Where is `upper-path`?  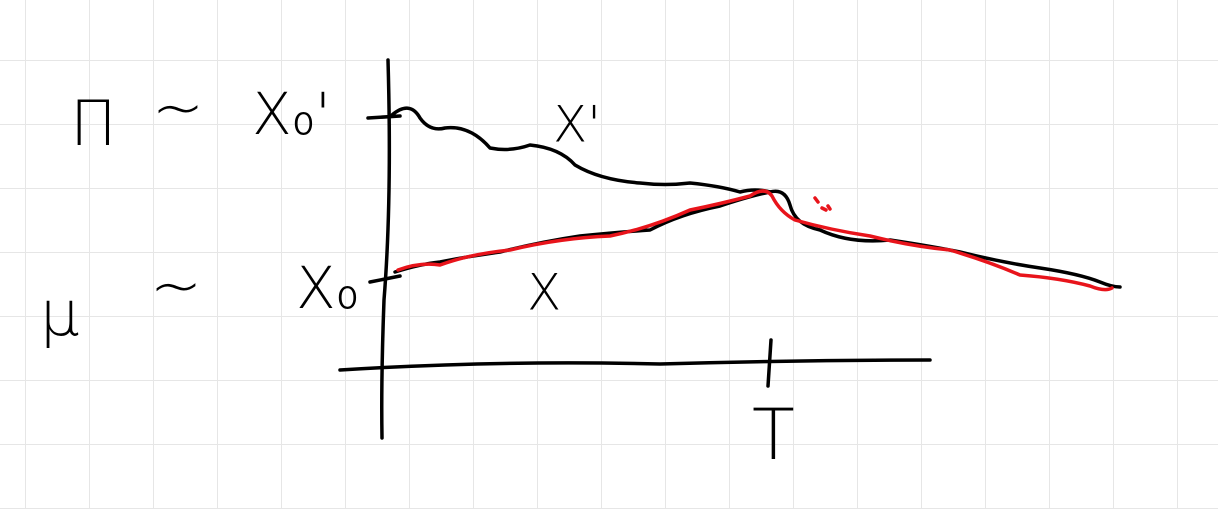 upper-path is located at coordinates (581, 150).